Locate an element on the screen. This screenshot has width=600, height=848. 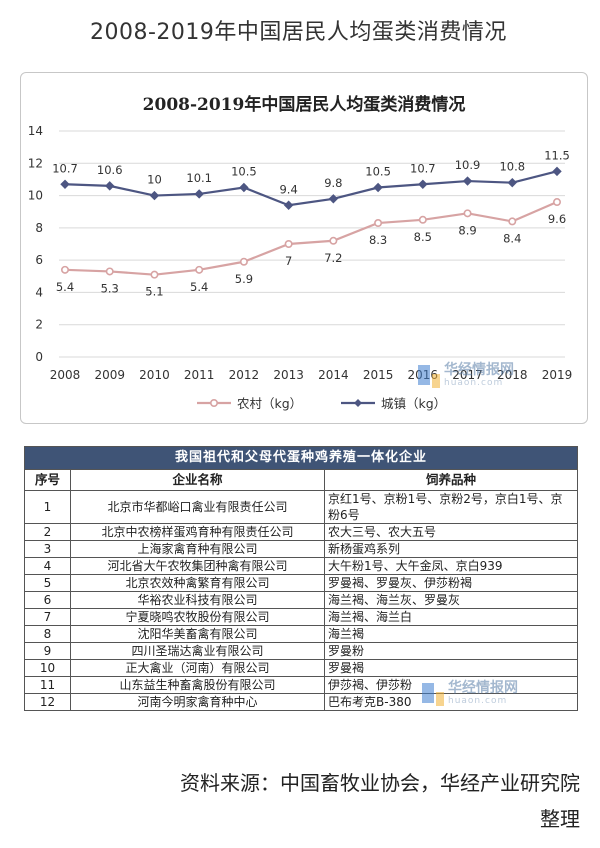
x-tick-label: 2012 is located at coordinates (244, 375).